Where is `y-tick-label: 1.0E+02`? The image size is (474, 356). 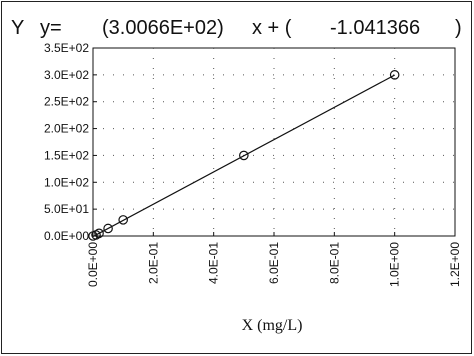
y-tick-label: 1.0E+02 is located at coordinates (66, 182).